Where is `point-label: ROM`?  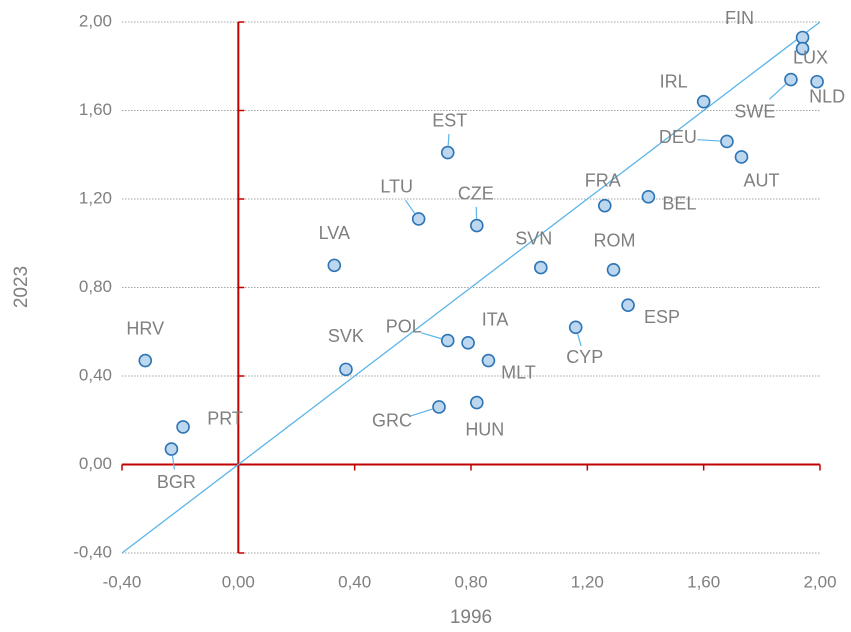 point-label: ROM is located at coordinates (615, 241).